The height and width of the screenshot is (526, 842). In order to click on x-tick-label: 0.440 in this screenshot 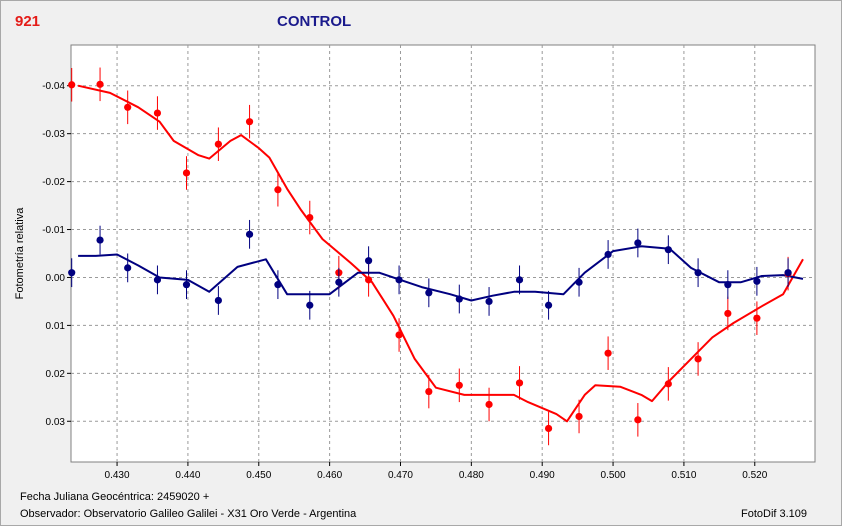, I will do `click(187, 475)`.